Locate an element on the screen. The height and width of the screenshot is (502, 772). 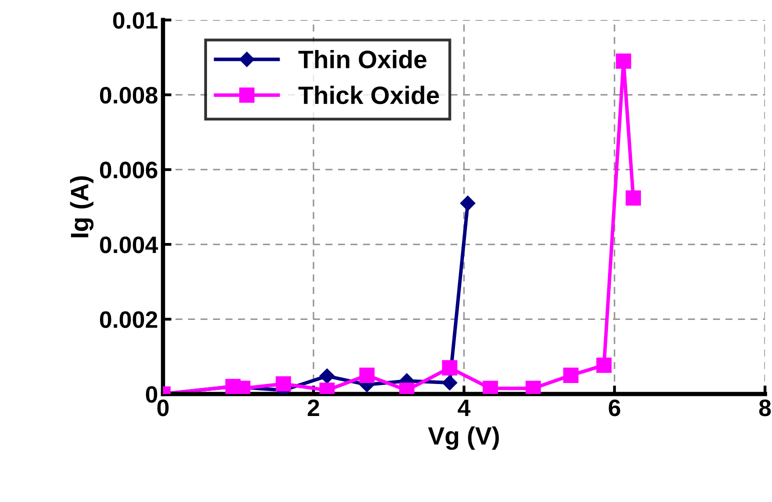
y-tick-label: 0.006 is located at coordinates (129, 170).